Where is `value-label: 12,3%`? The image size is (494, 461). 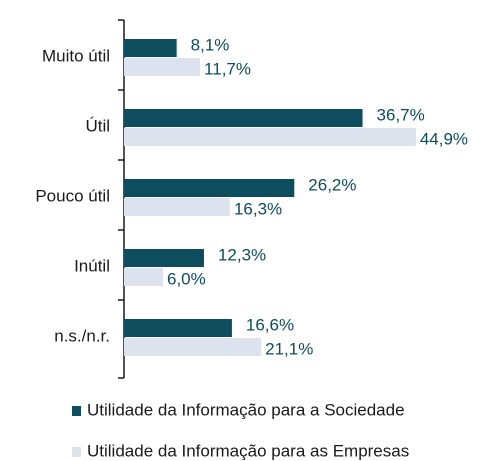
value-label: 12,3% is located at coordinates (242, 254).